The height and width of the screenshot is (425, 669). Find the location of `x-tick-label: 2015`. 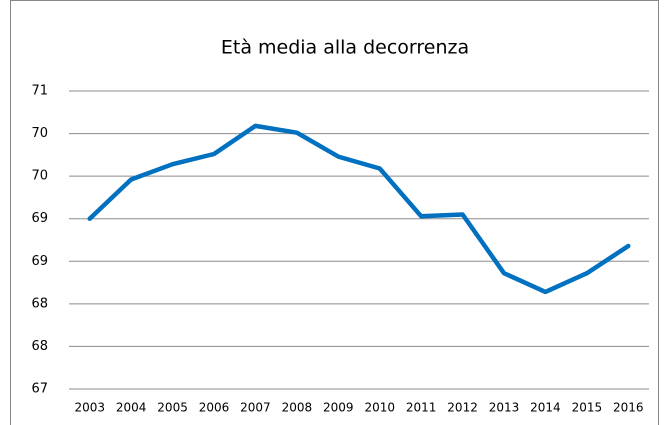

x-tick-label: 2015 is located at coordinates (587, 408).